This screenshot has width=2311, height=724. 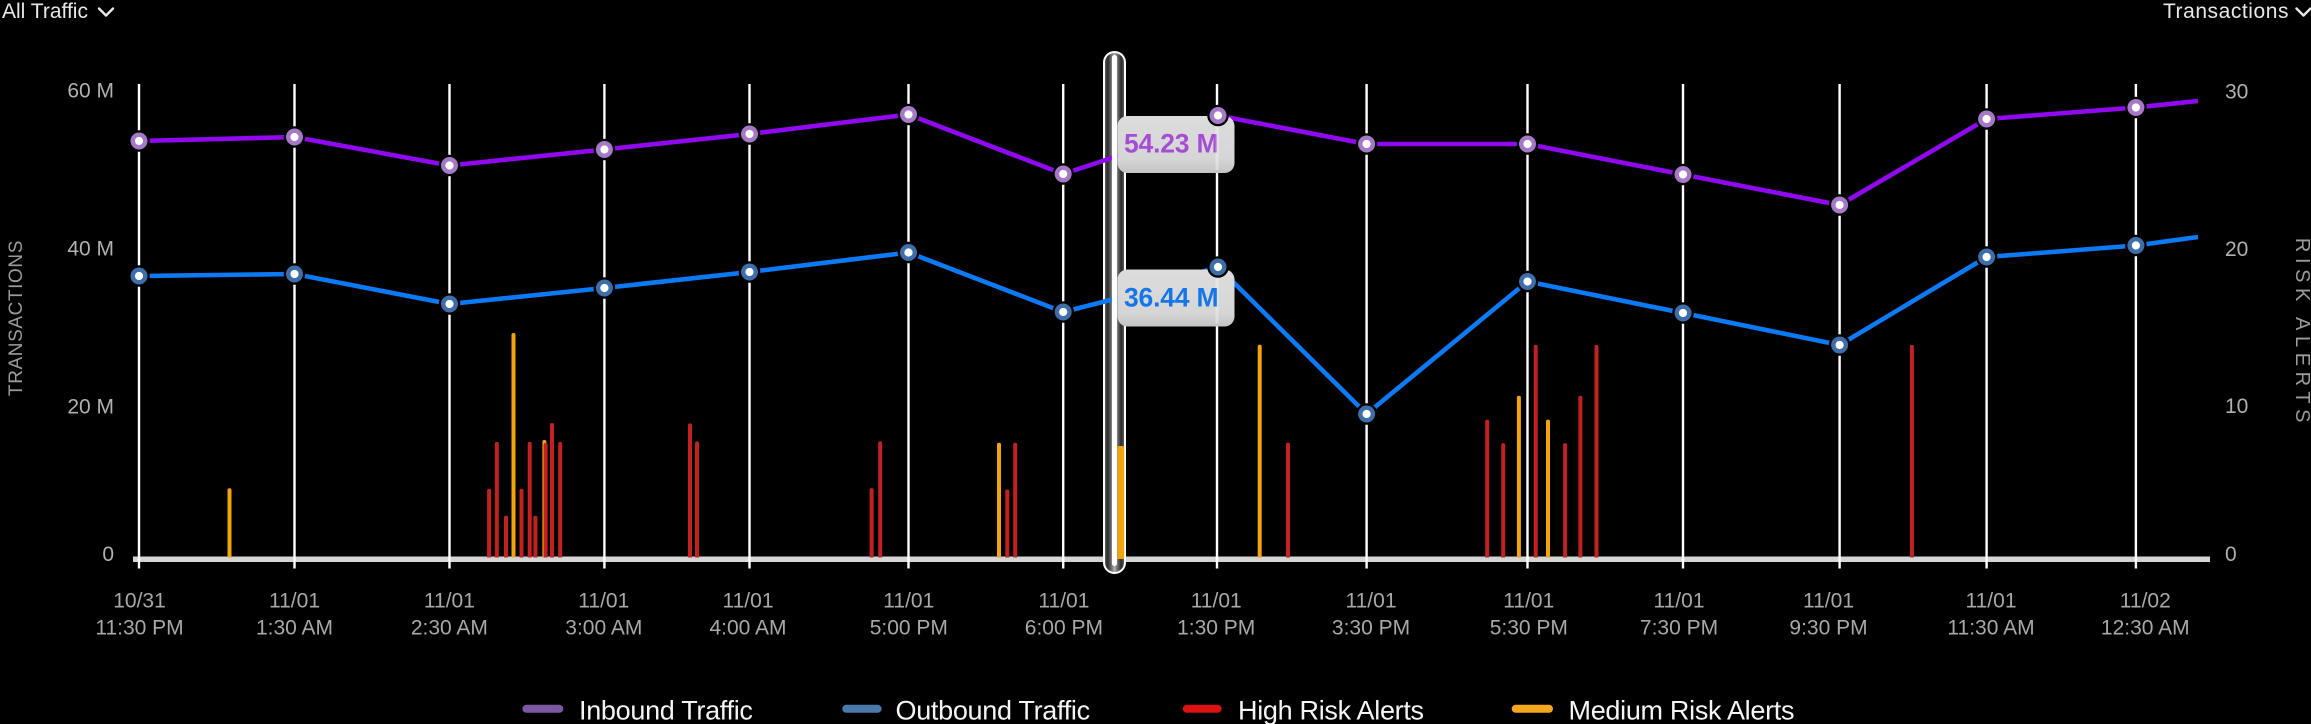 I want to click on svg-text: 20, so click(x=2236, y=249).